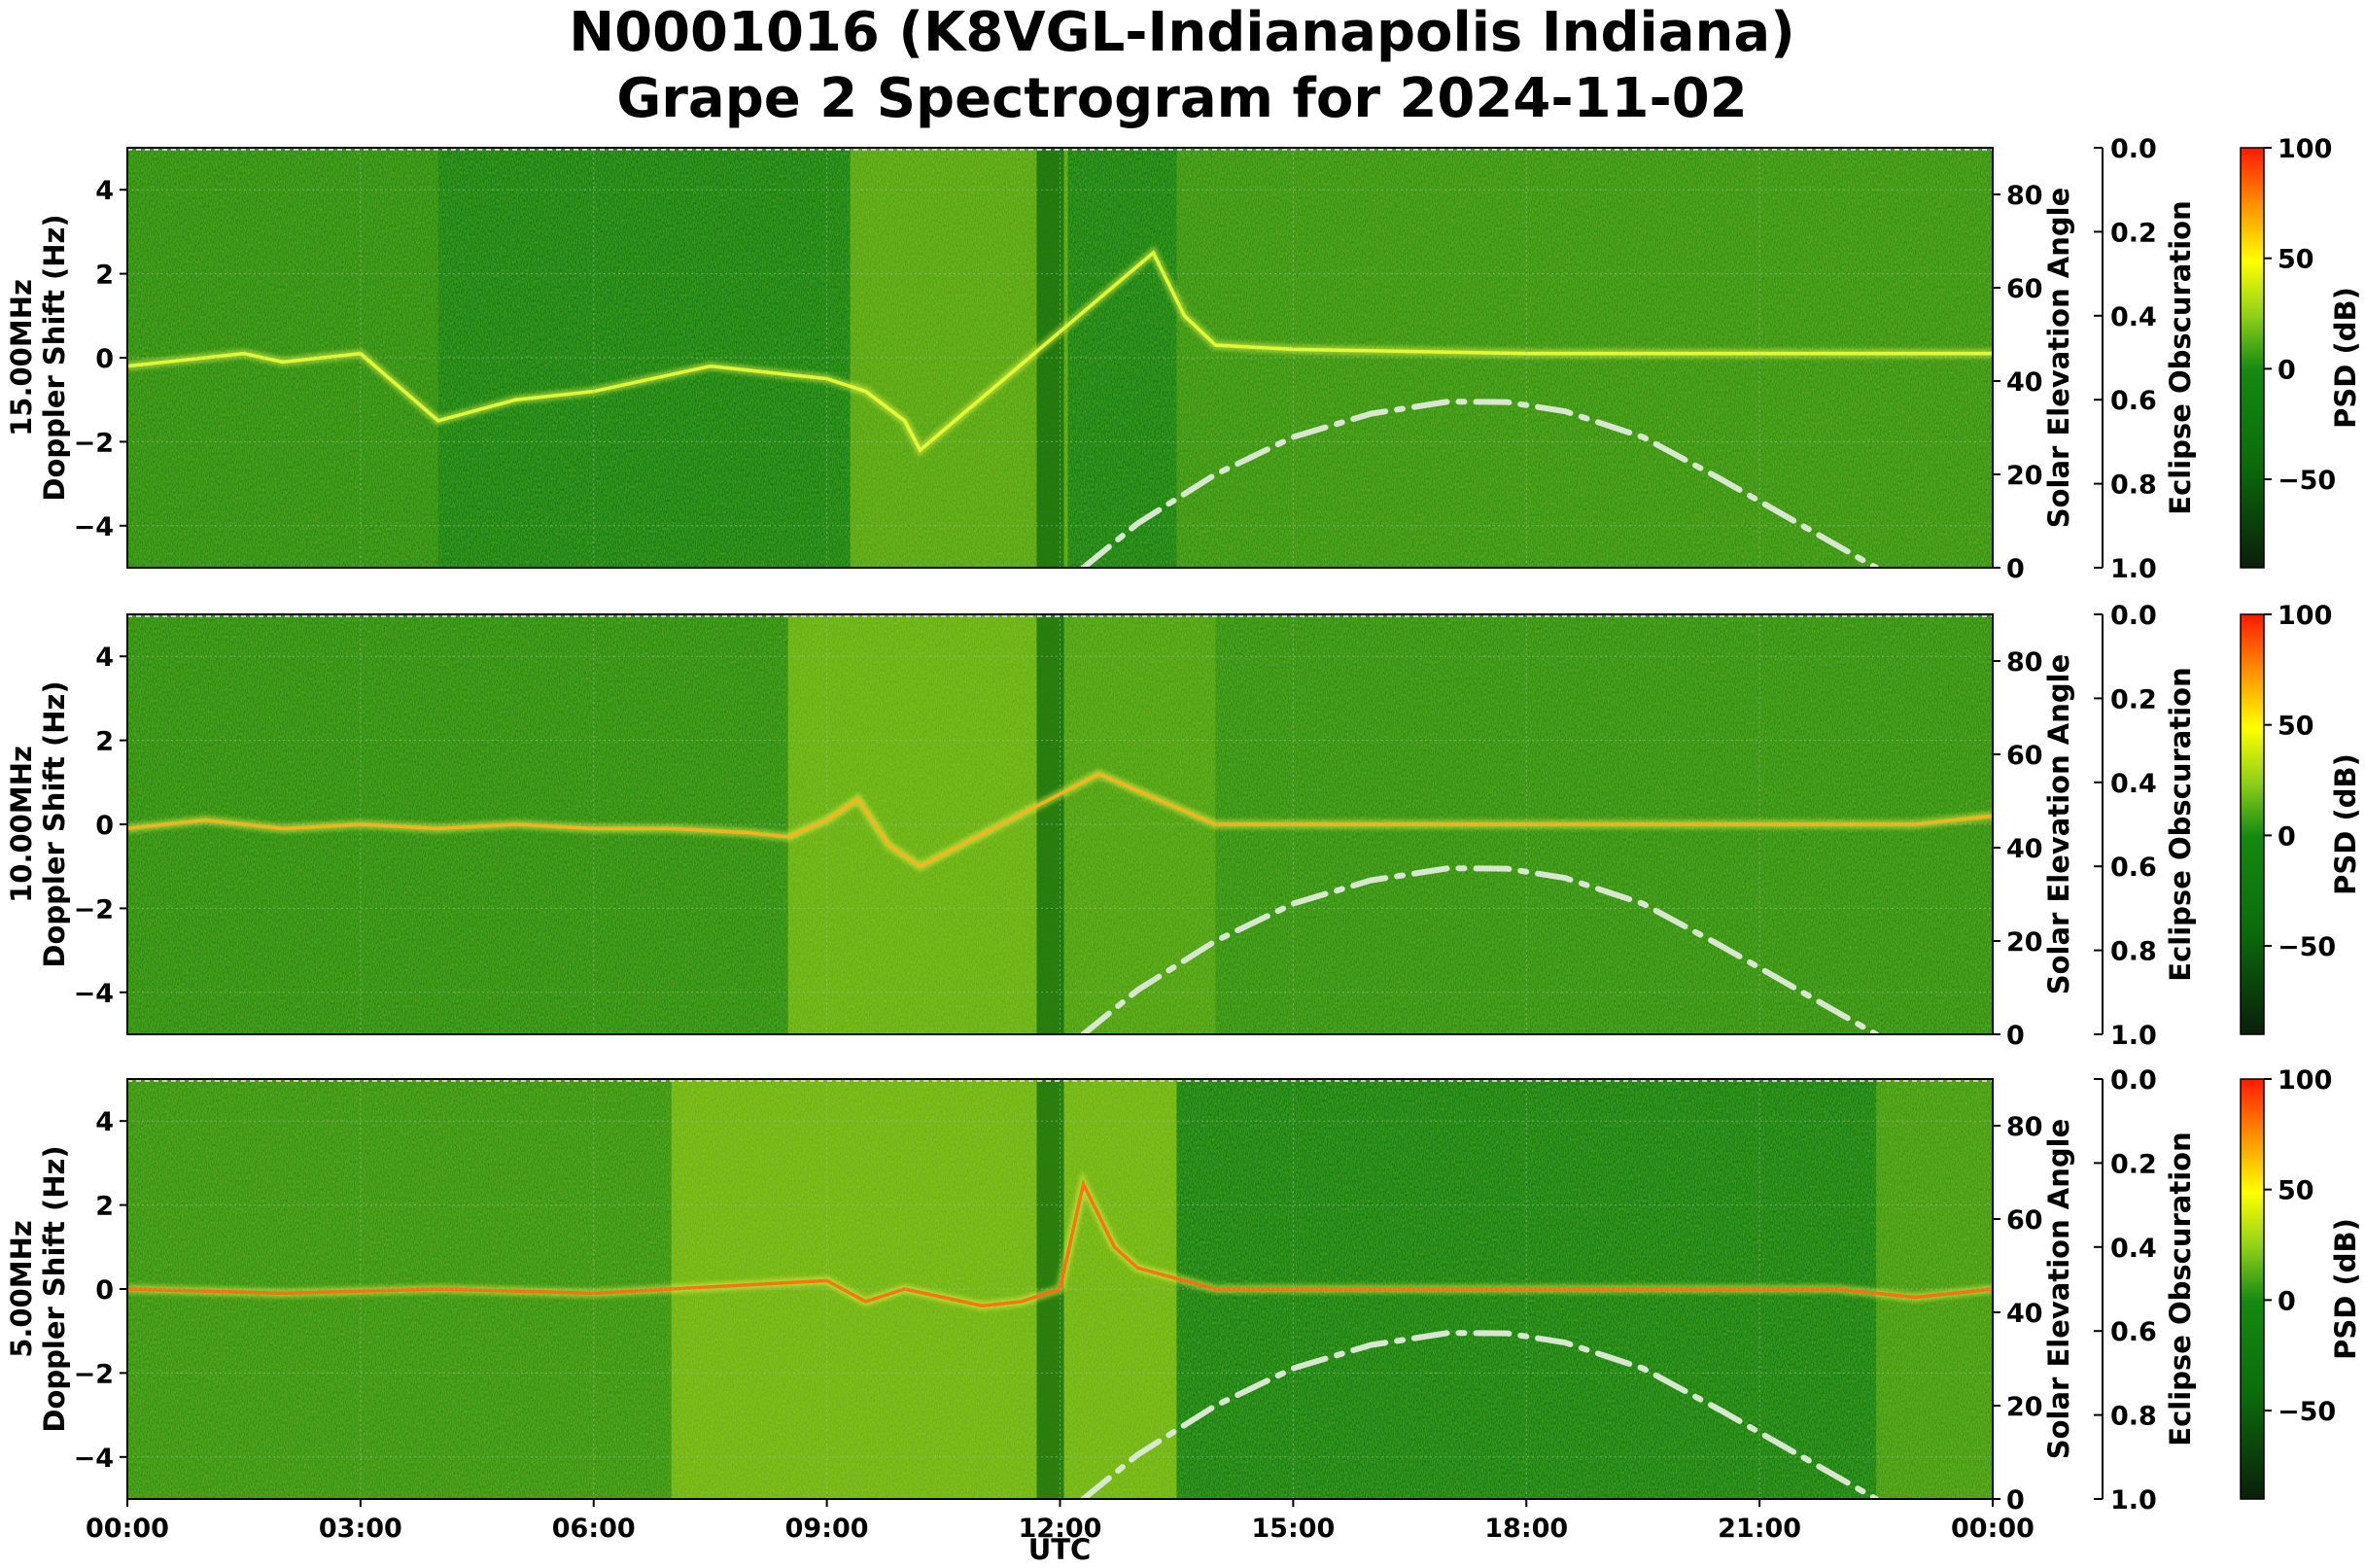 Image resolution: width=2365 pixels, height=1568 pixels. I want to click on x-tick-label: 21:00, so click(1759, 1529).